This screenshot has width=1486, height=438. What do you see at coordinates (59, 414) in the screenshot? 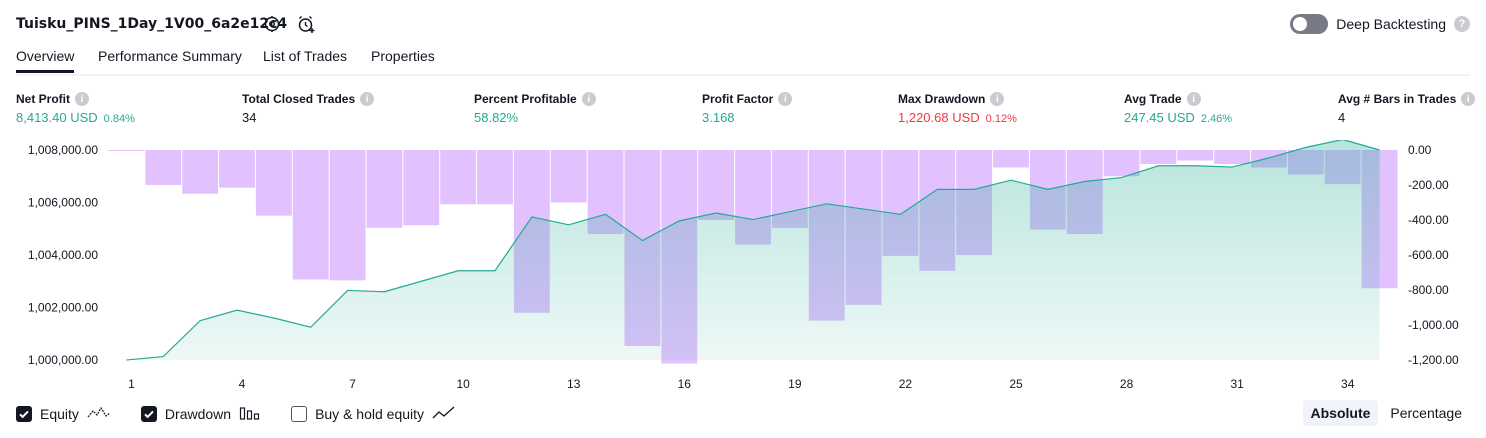
I see `legend-label: Equity` at bounding box center [59, 414].